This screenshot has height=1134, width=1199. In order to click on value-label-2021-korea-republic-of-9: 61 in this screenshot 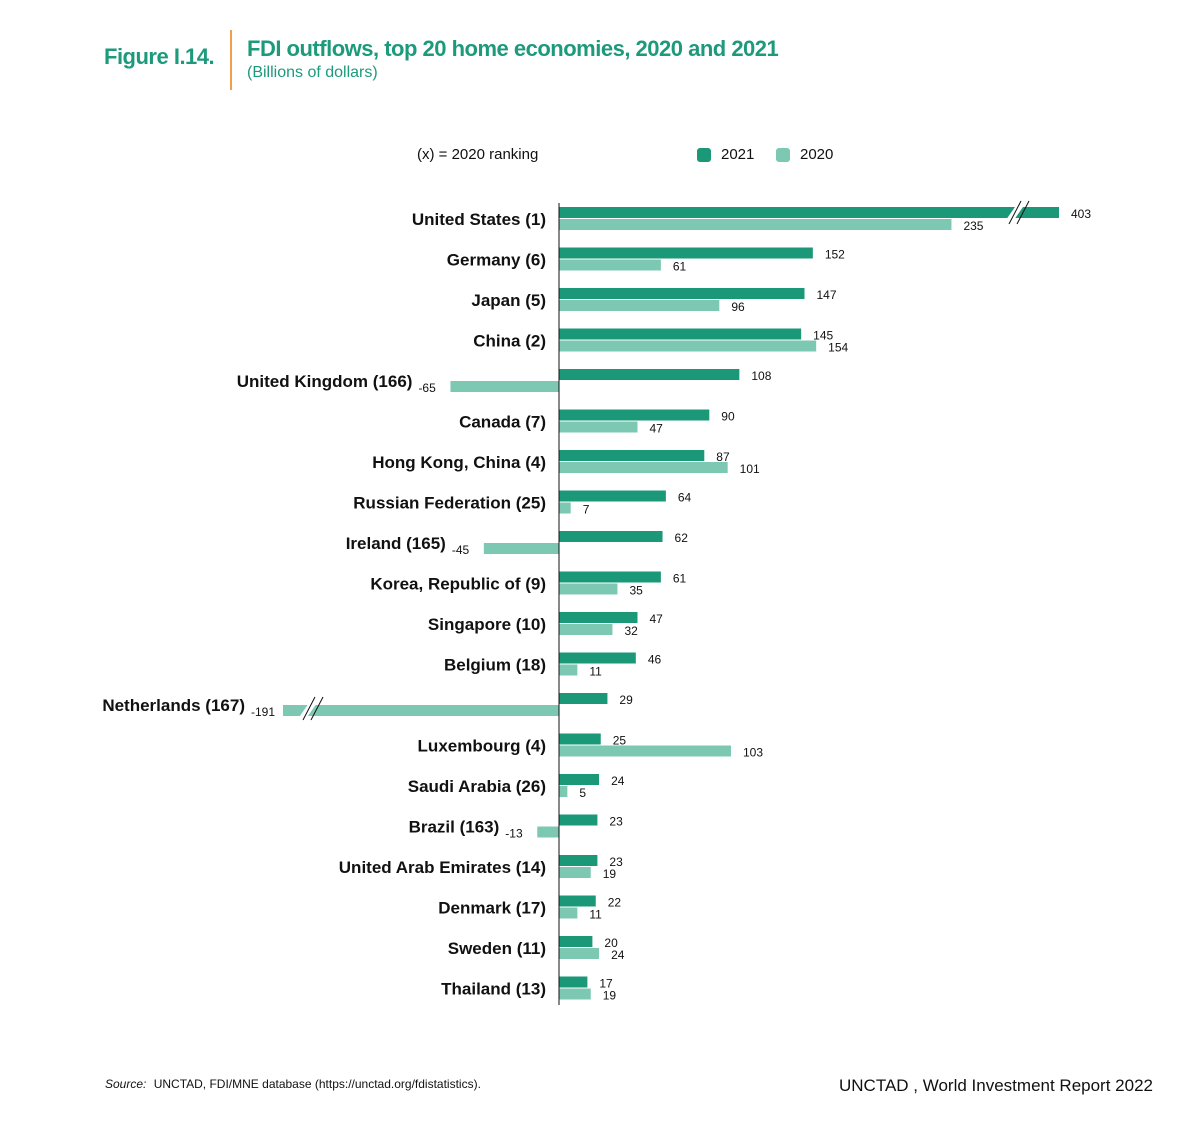, I will do `click(680, 579)`.